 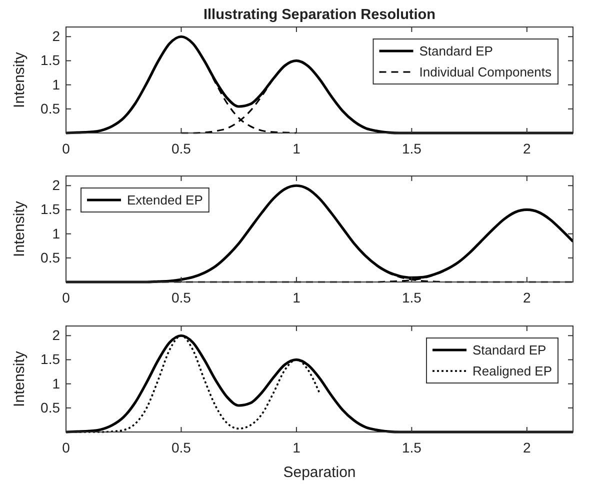 What do you see at coordinates (319, 472) in the screenshot?
I see `x-axis-title: Separation` at bounding box center [319, 472].